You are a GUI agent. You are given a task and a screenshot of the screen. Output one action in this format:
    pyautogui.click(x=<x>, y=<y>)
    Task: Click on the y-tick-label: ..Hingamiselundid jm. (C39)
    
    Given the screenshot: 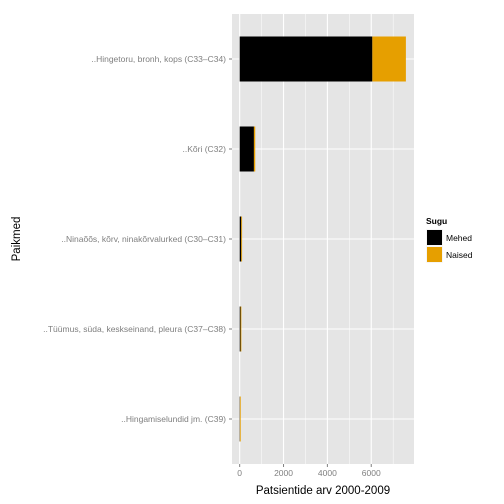 What is the action you would take?
    pyautogui.click(x=173, y=419)
    